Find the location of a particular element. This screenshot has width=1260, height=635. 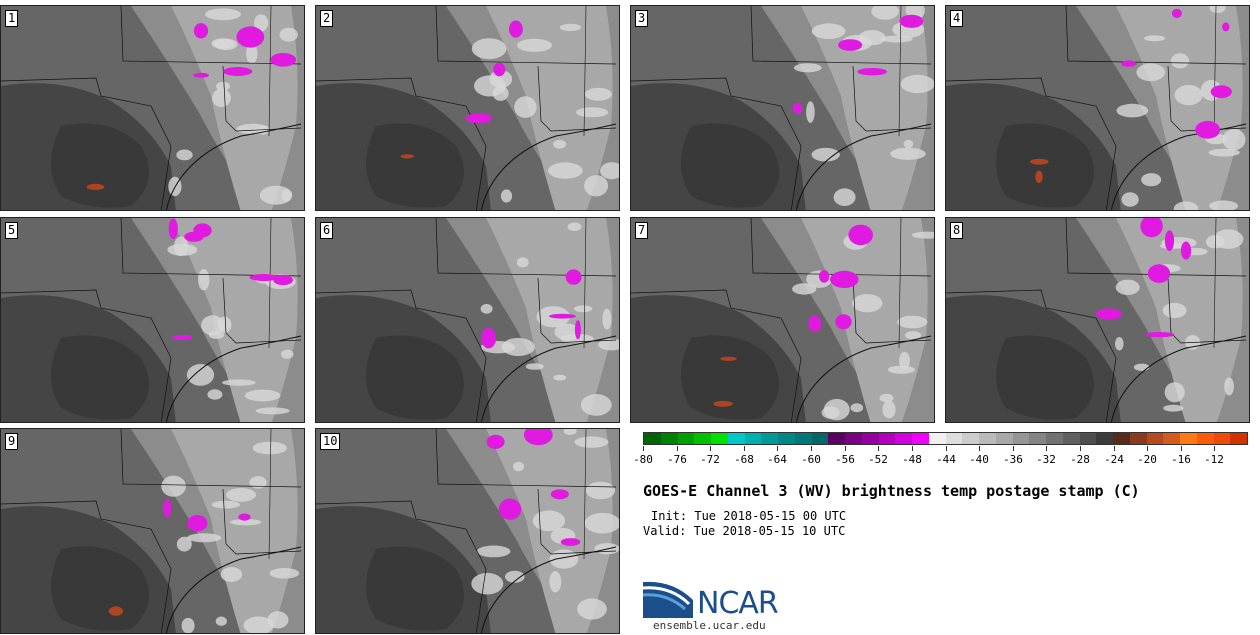

panel-number: 4 is located at coordinates (957, 18).